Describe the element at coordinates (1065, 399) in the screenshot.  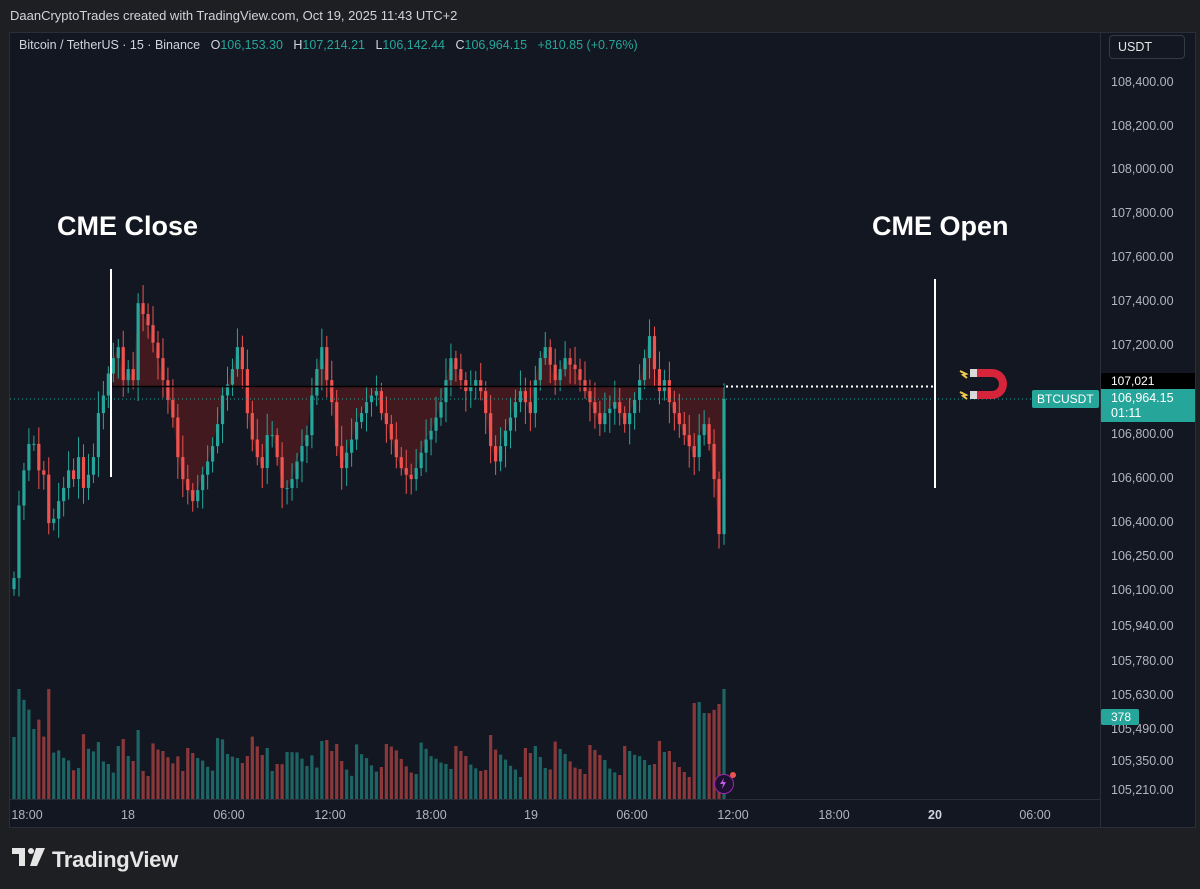
I see `symbol-price-tag: BTCUSDT` at that location.